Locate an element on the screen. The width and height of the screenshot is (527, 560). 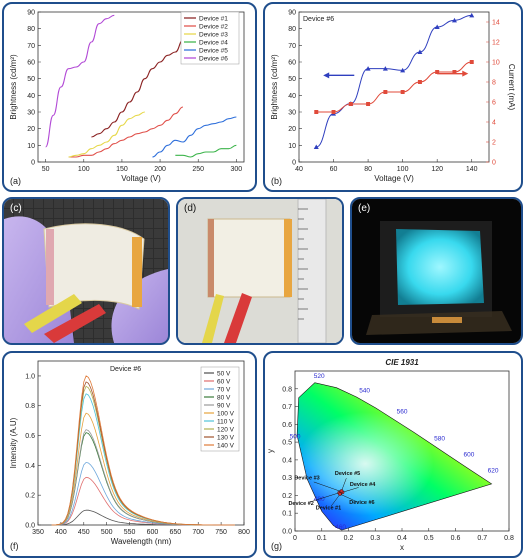
x-tick-label: 600 is located at coordinates (153, 532).